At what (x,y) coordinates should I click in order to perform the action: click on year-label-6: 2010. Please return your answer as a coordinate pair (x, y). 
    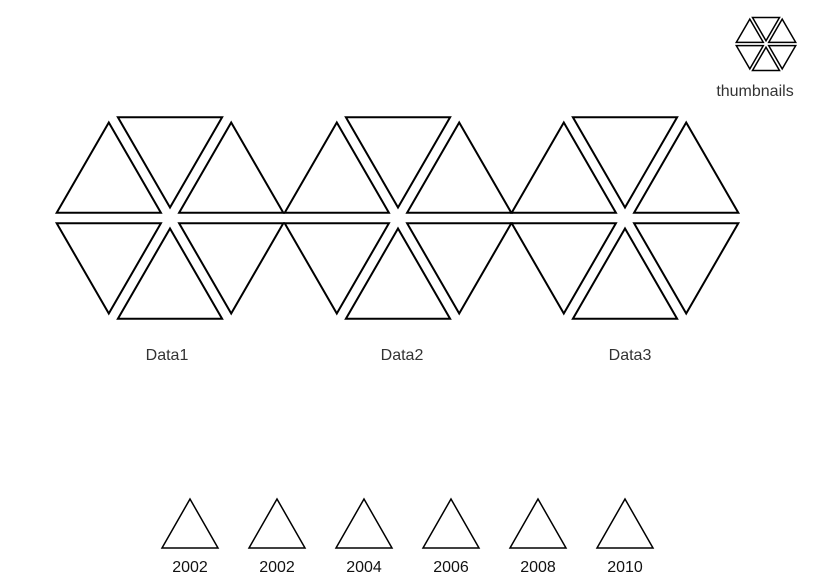
    Looking at the image, I should click on (625, 567).